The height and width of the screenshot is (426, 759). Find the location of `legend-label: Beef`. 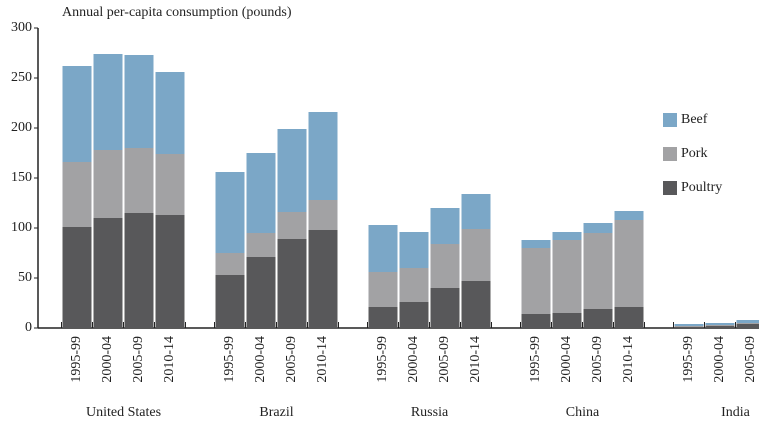

legend-label: Beef is located at coordinates (694, 119).